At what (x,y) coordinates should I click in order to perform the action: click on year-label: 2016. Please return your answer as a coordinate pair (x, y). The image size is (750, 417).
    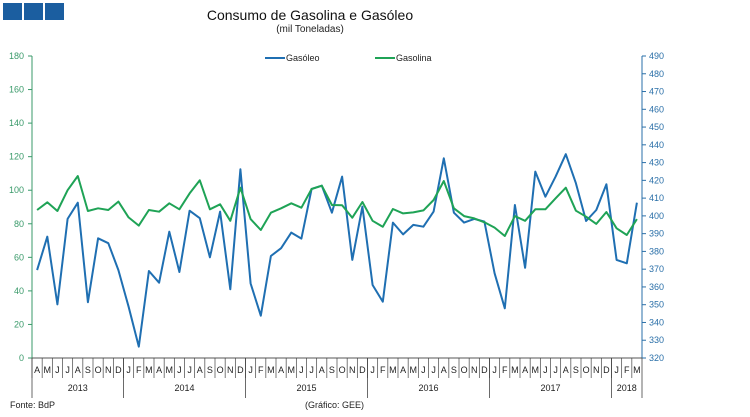
    Looking at the image, I should click on (428, 388).